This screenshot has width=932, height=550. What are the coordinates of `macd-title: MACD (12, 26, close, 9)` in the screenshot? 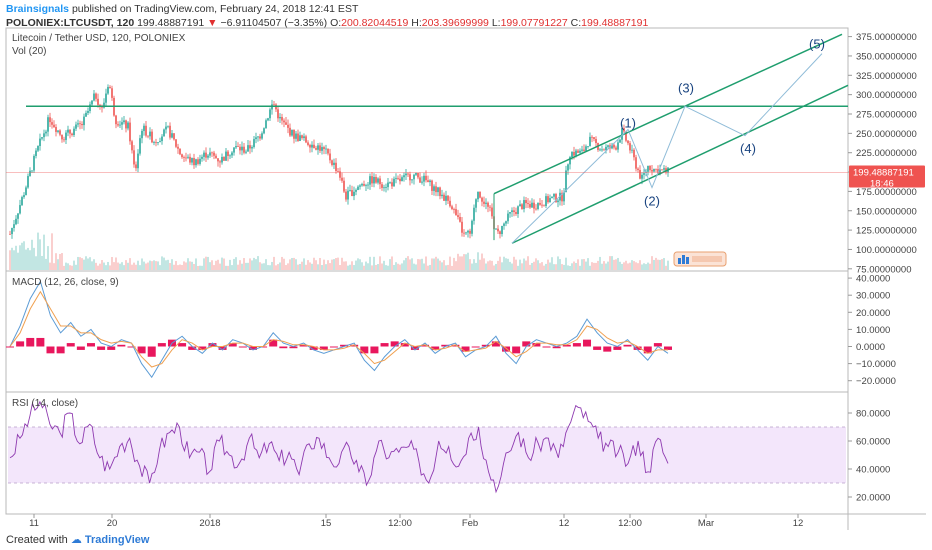 It's located at (65, 282).